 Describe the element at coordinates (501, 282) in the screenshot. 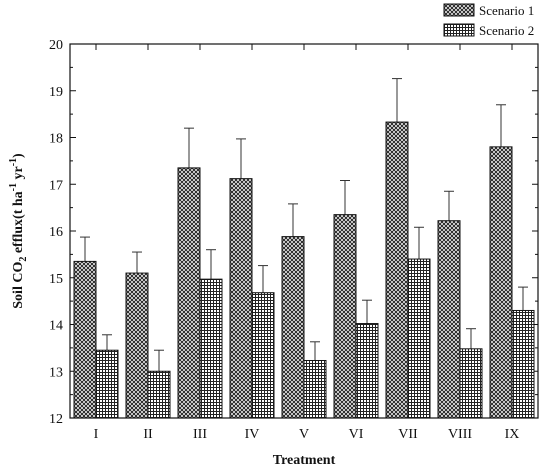

I see `bar-1-ix` at that location.